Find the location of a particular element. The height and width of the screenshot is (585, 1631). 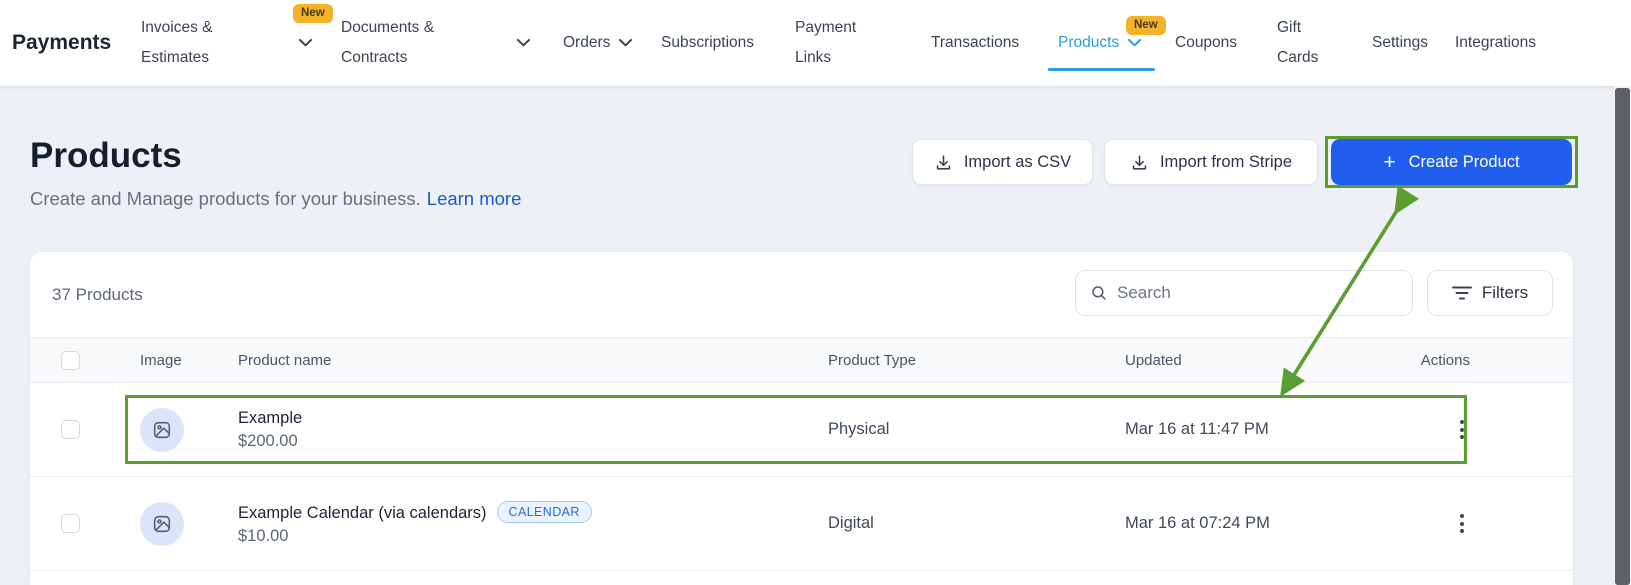

nav-label: Coupons is located at coordinates (1206, 42).